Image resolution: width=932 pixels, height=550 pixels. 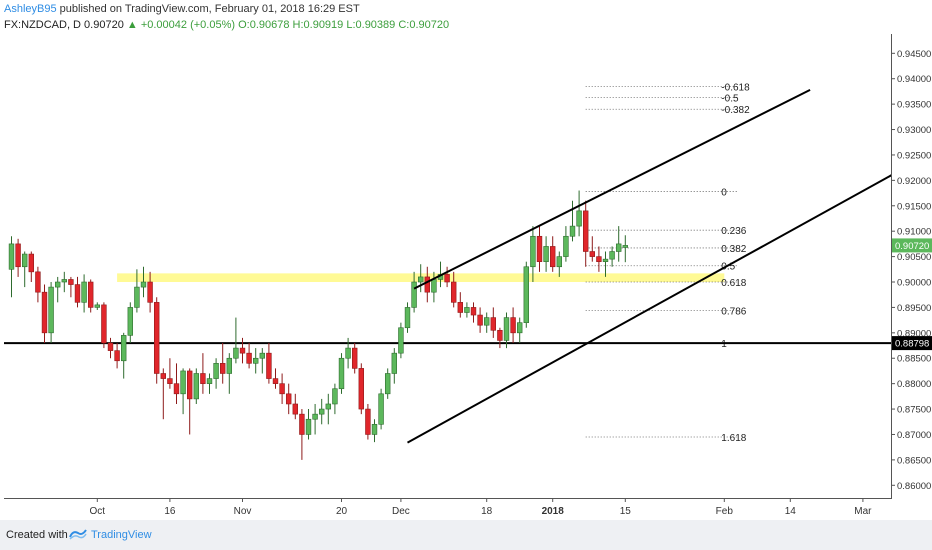 I want to click on tradingview-brand: TradingView, so click(x=121, y=535).